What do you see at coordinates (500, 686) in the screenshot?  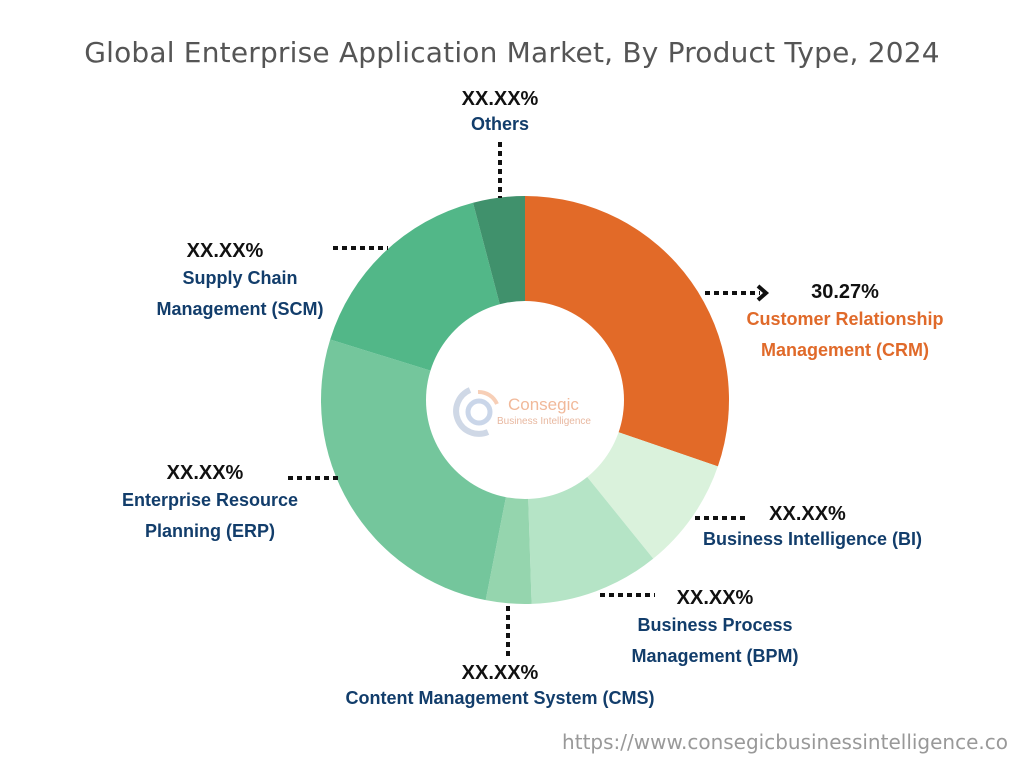 I see `label-cms: XX.XX% Content Management System (CMS)` at bounding box center [500, 686].